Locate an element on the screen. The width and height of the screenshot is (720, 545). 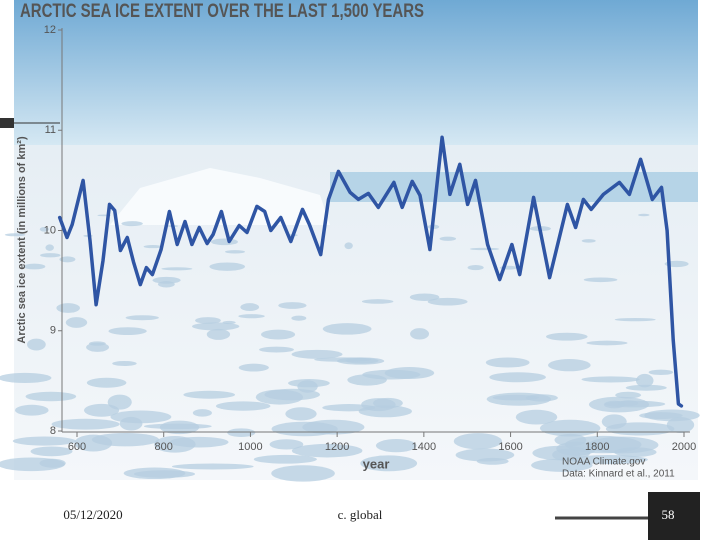
page-box is located at coordinates (674, 516).